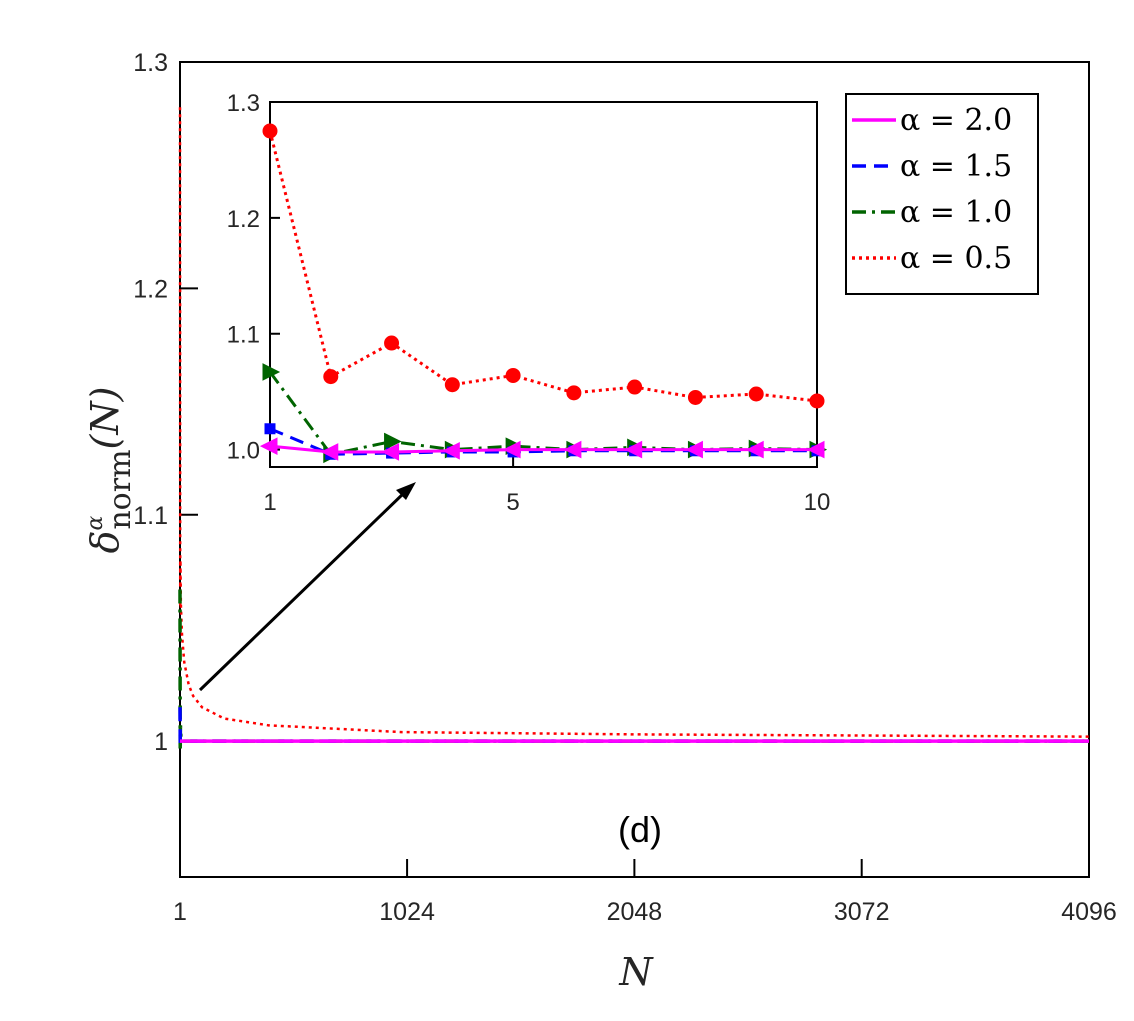 The height and width of the screenshot is (1021, 1134). I want to click on main-y-tick-label: 1.2, so click(150, 289).